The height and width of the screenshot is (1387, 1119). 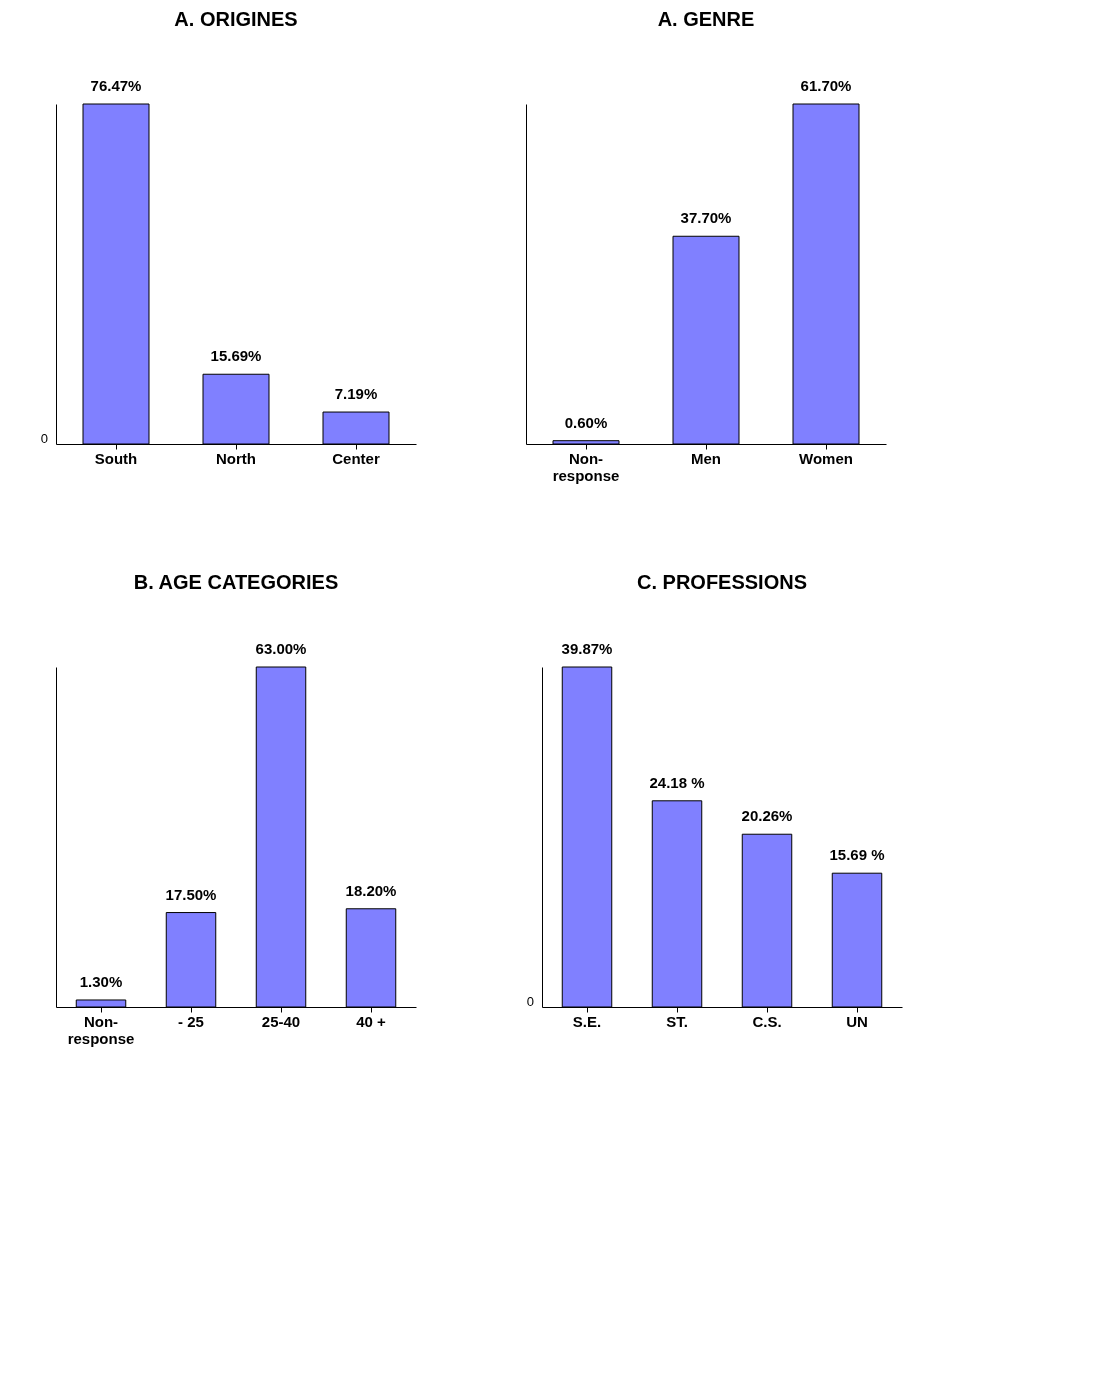 What do you see at coordinates (826, 458) in the screenshot?
I see `x-tick-label: Women` at bounding box center [826, 458].